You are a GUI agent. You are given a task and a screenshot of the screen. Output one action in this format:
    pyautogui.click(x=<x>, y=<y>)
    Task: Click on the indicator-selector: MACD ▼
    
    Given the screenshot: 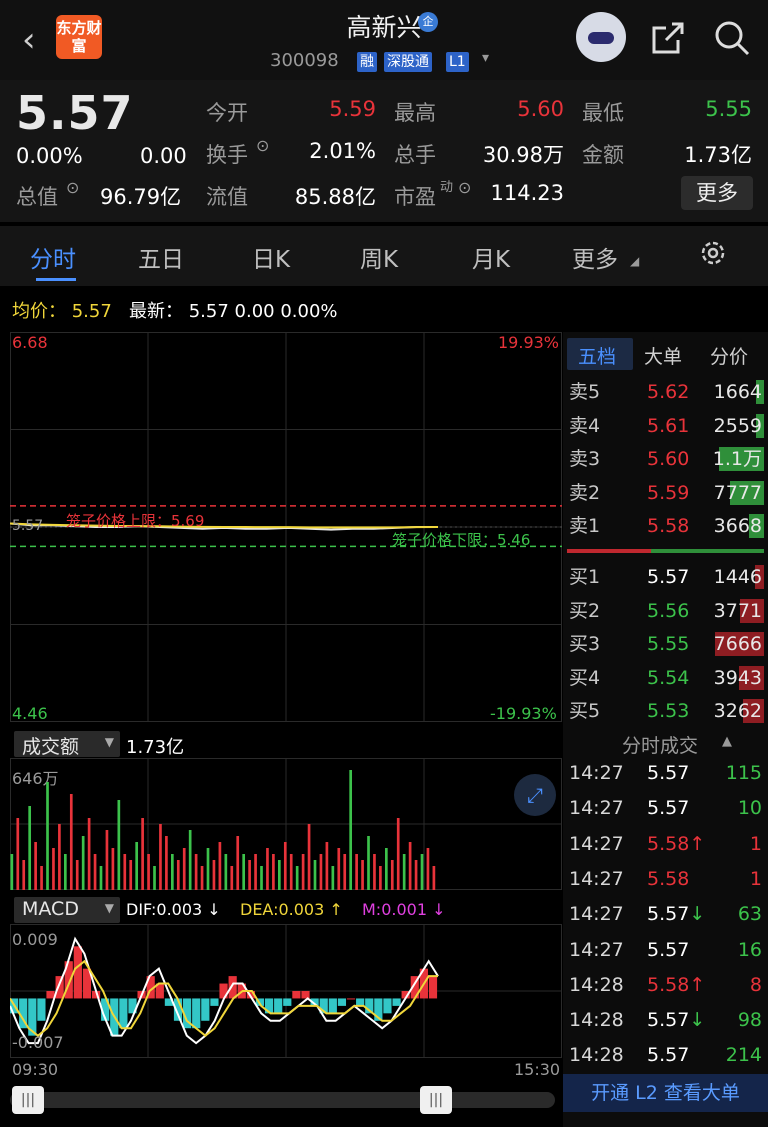 What is the action you would take?
    pyautogui.click(x=67, y=910)
    